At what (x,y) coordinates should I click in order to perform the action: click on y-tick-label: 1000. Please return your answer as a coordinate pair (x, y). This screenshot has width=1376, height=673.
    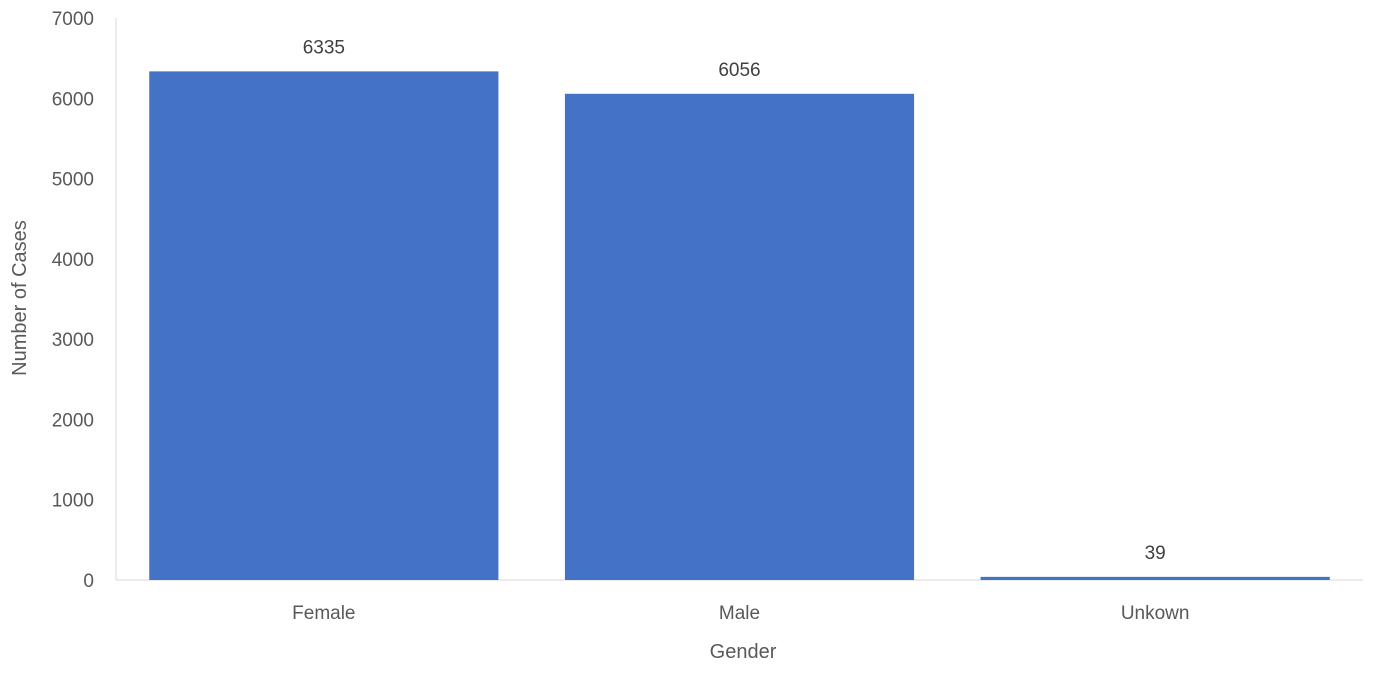
    Looking at the image, I should click on (73, 501).